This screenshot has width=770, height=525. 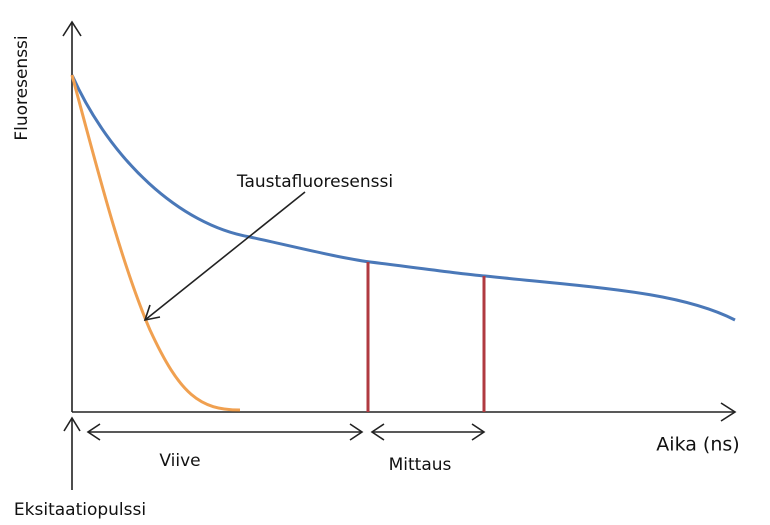 What do you see at coordinates (420, 465) in the screenshot?
I see `measurement-label: Mittaus` at bounding box center [420, 465].